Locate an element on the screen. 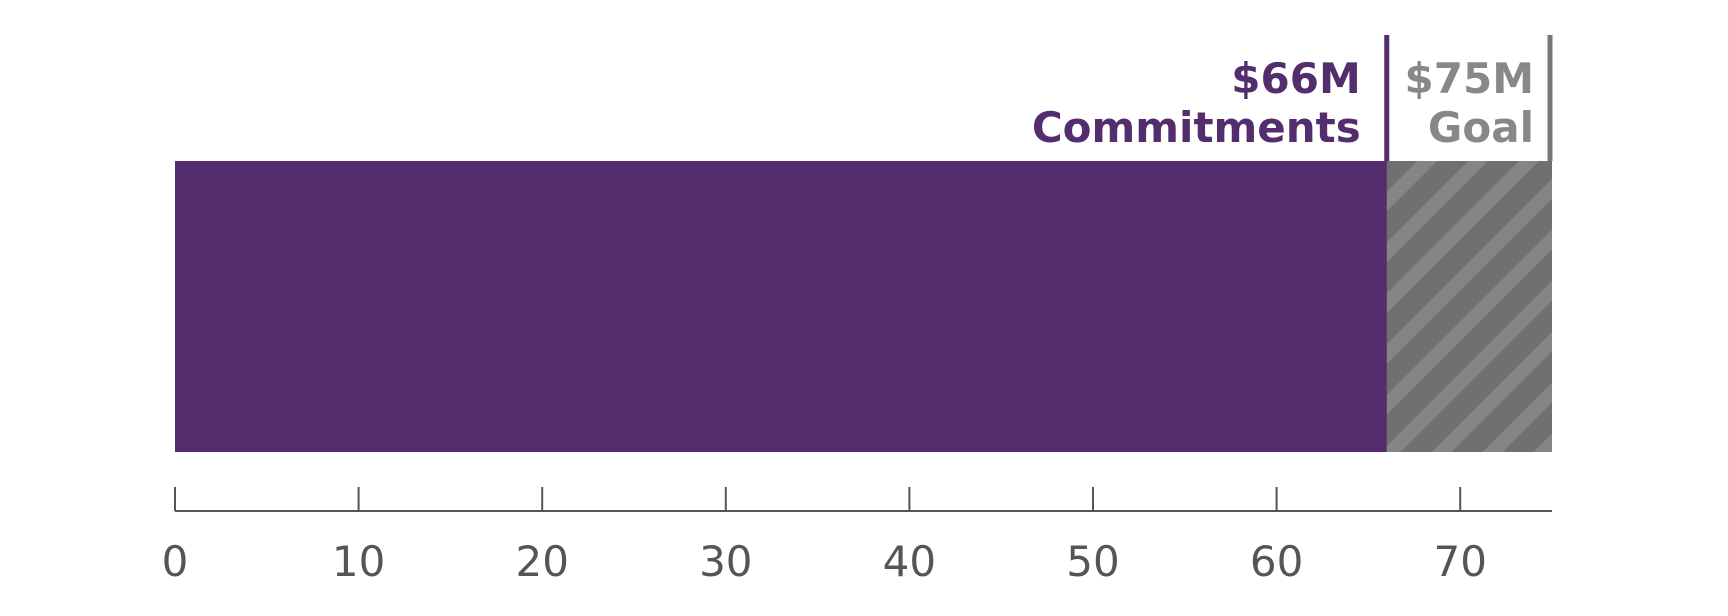 The width and height of the screenshot is (1728, 616). x-tick-label: 10 is located at coordinates (358, 561).